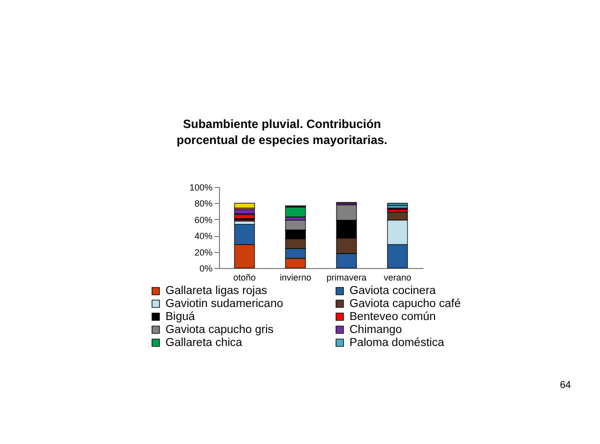  I want to click on legend-label: Benteveo común, so click(393, 316).